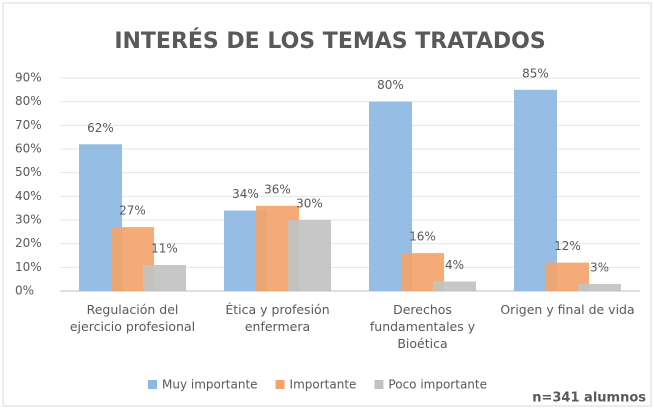 The height and width of the screenshot is (409, 654). I want to click on x-tick-label: Ética y profesión enfermera, so click(277, 318).